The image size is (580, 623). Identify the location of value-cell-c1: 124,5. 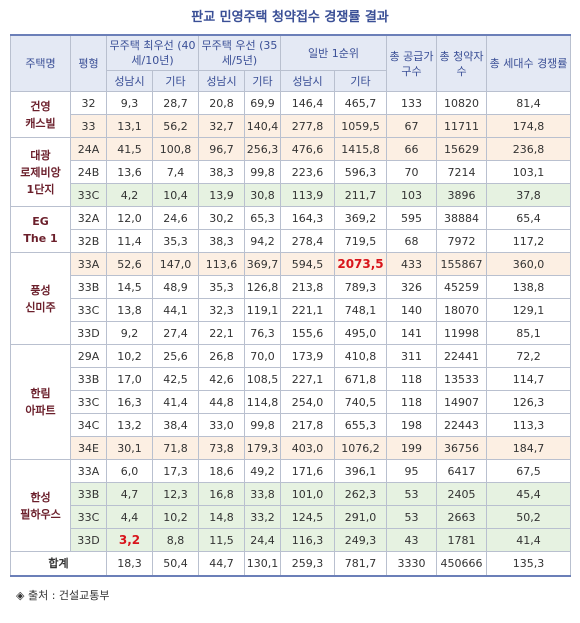
(307, 517).